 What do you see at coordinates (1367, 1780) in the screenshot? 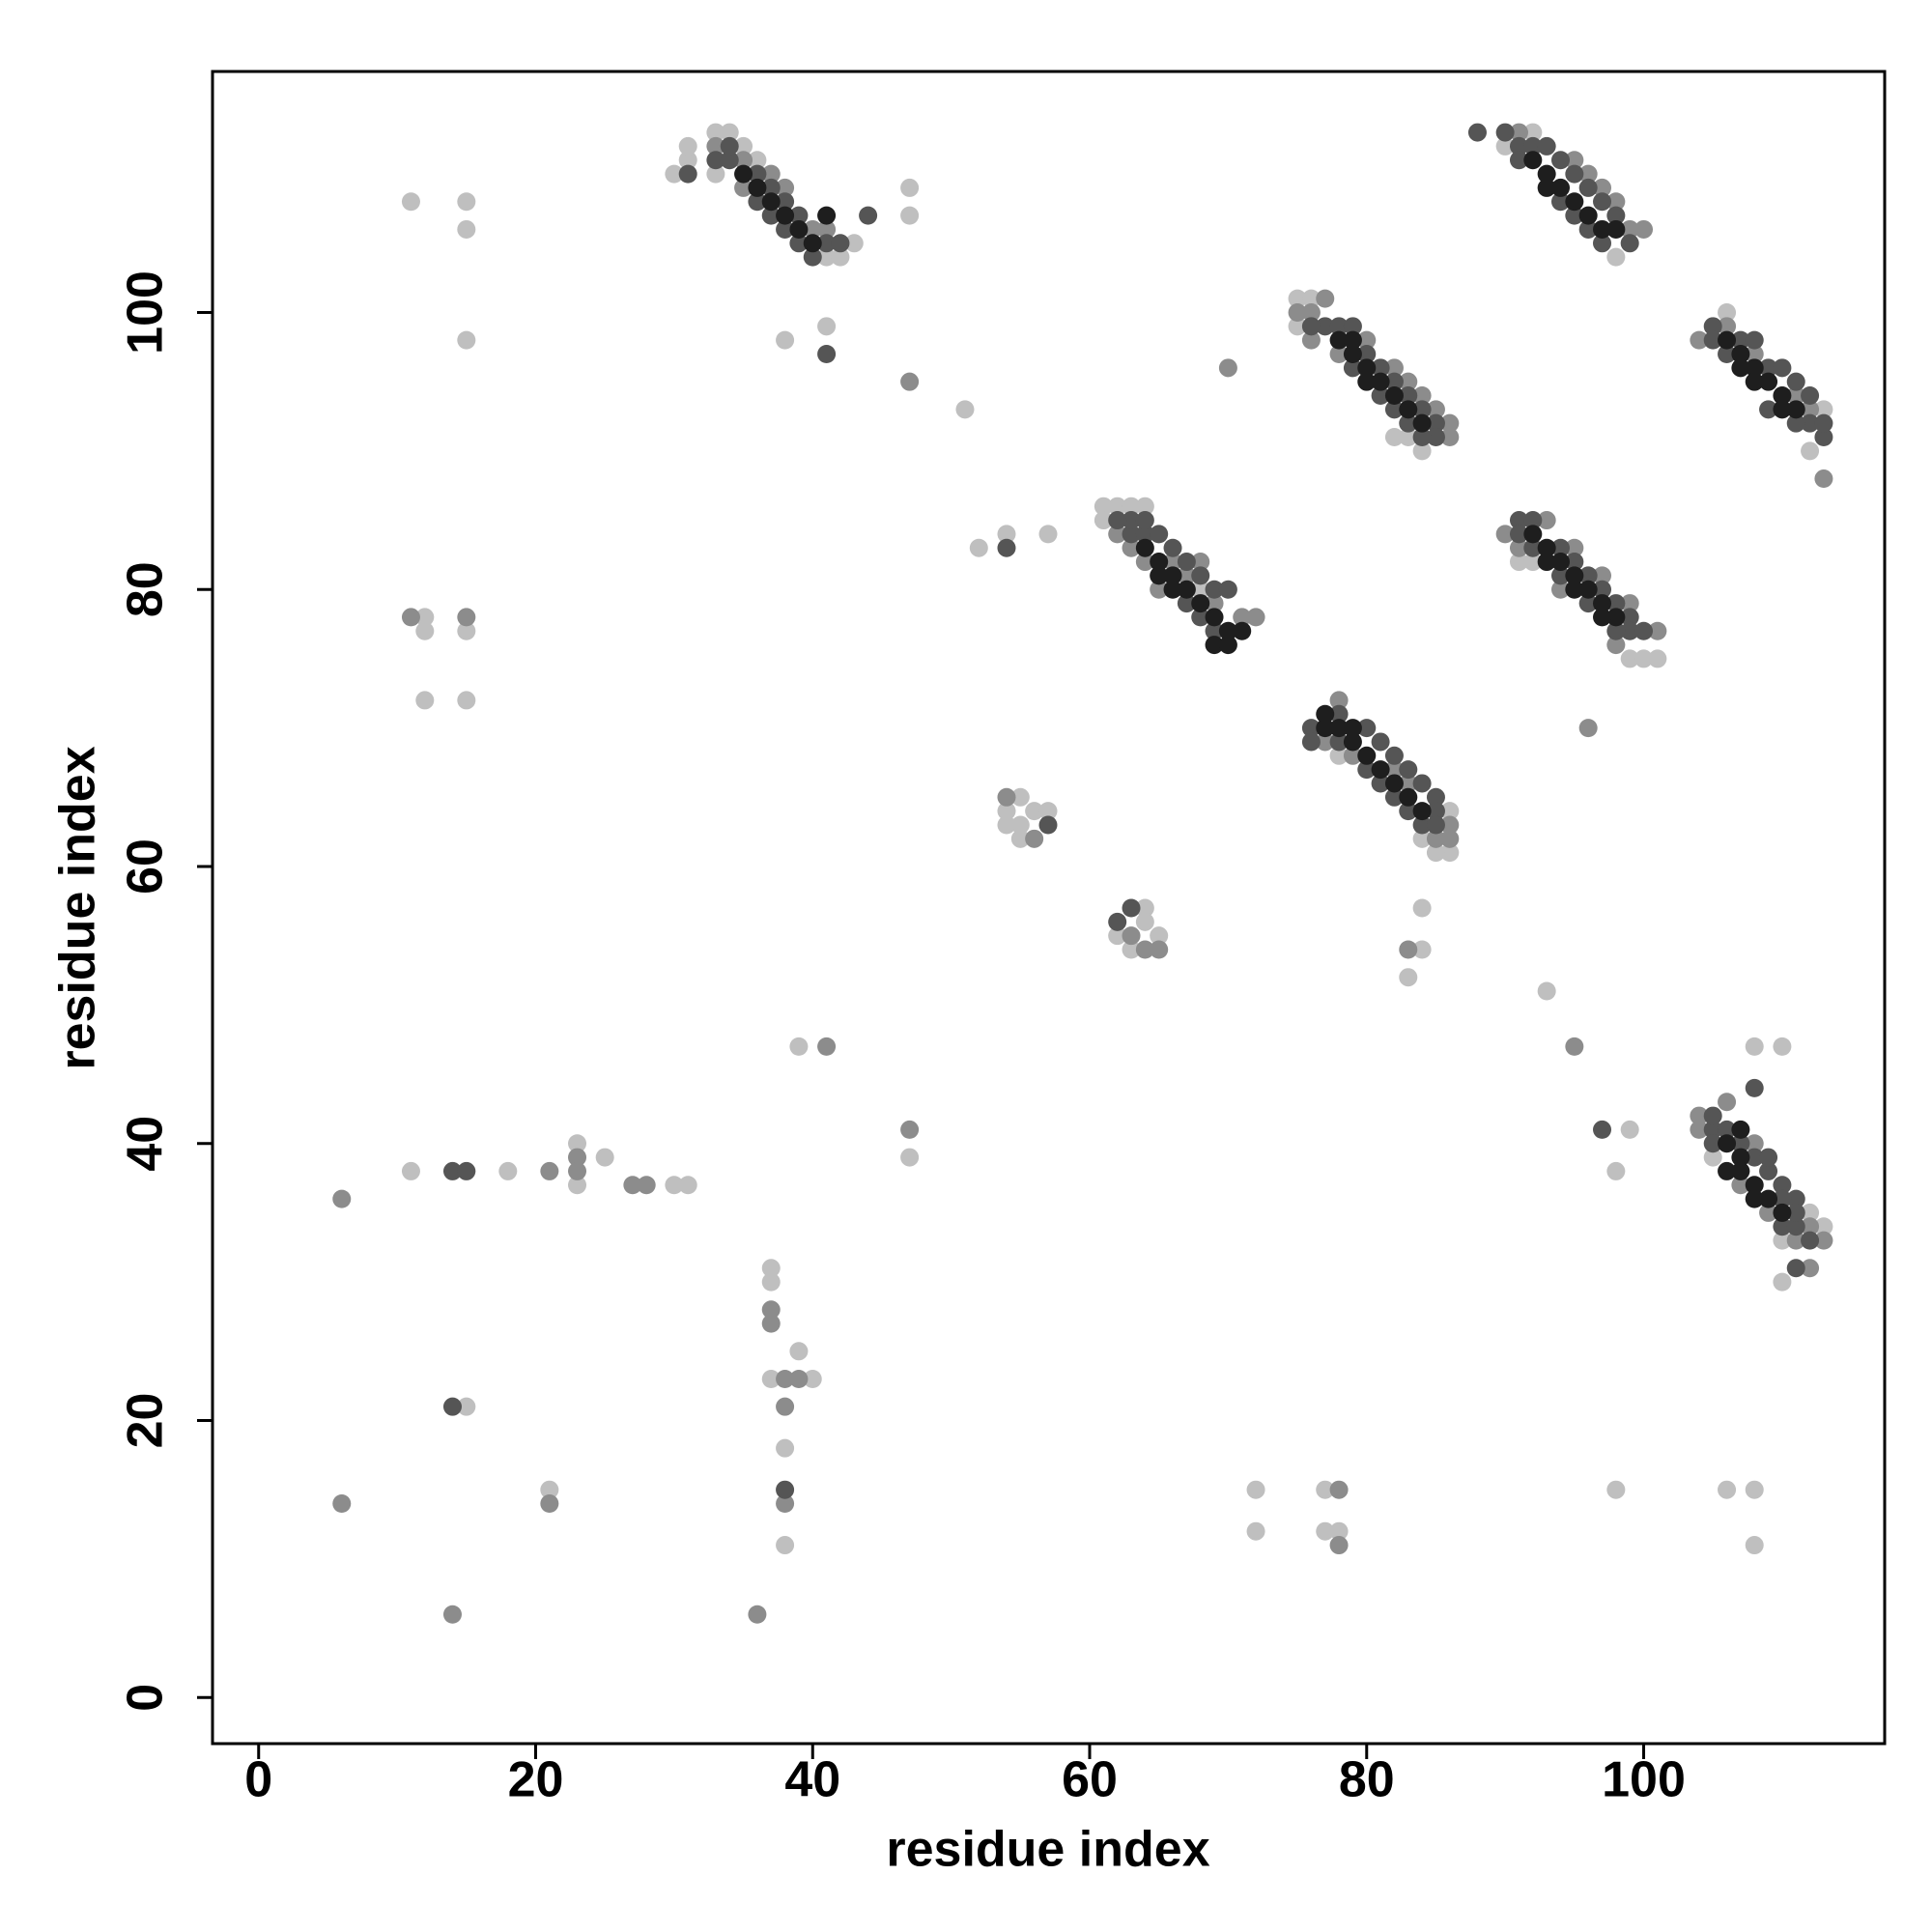
I see `x-tick-label: 80` at bounding box center [1367, 1780].